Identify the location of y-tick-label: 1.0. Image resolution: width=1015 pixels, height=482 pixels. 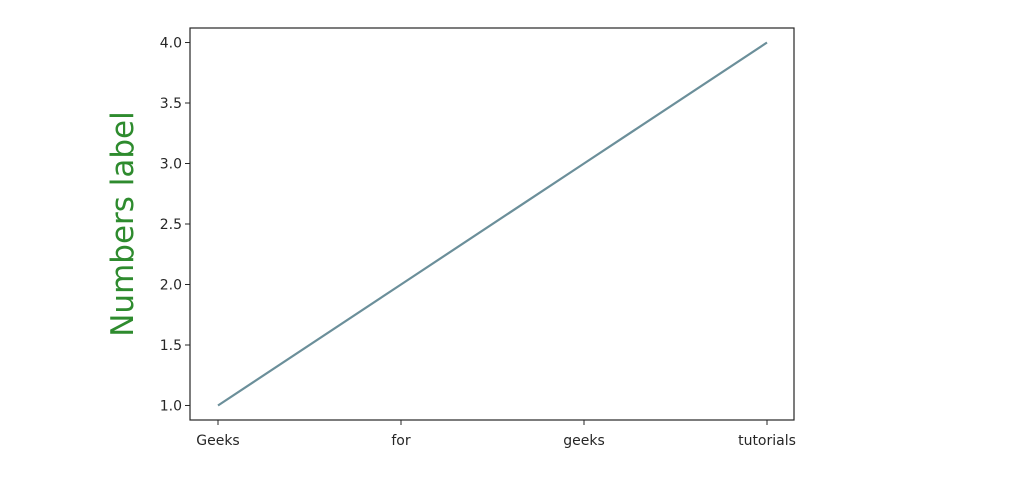
(171, 406).